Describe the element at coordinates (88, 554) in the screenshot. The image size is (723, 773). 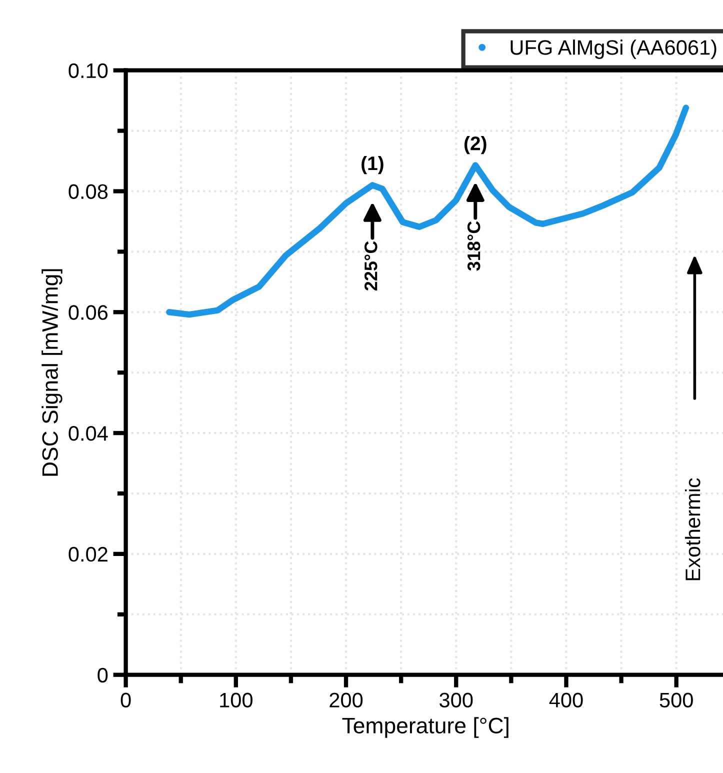
I see `y-tick-label: 0.02` at that location.